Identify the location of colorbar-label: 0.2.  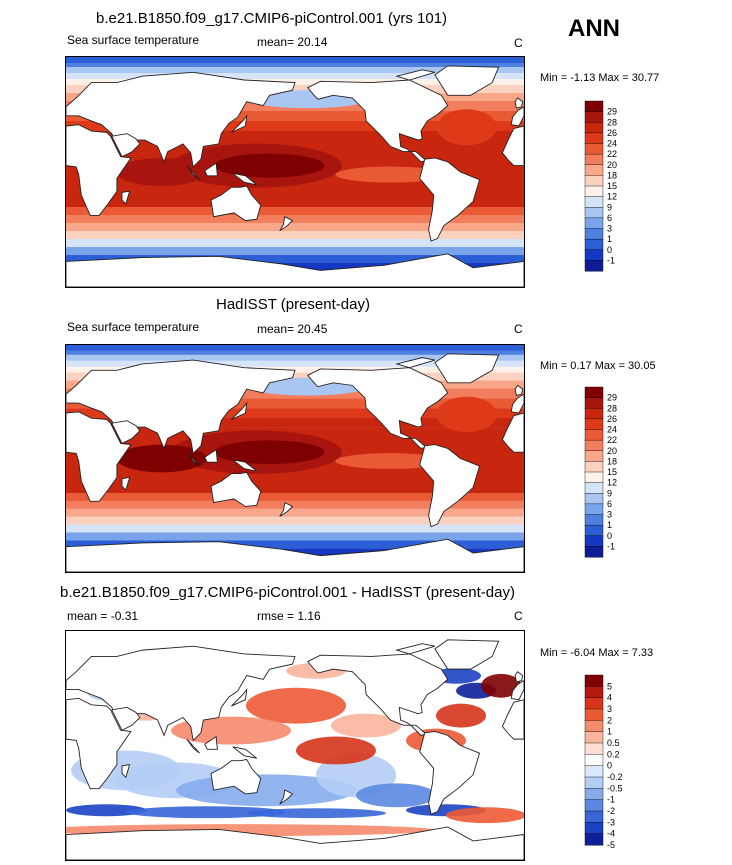
(613, 754).